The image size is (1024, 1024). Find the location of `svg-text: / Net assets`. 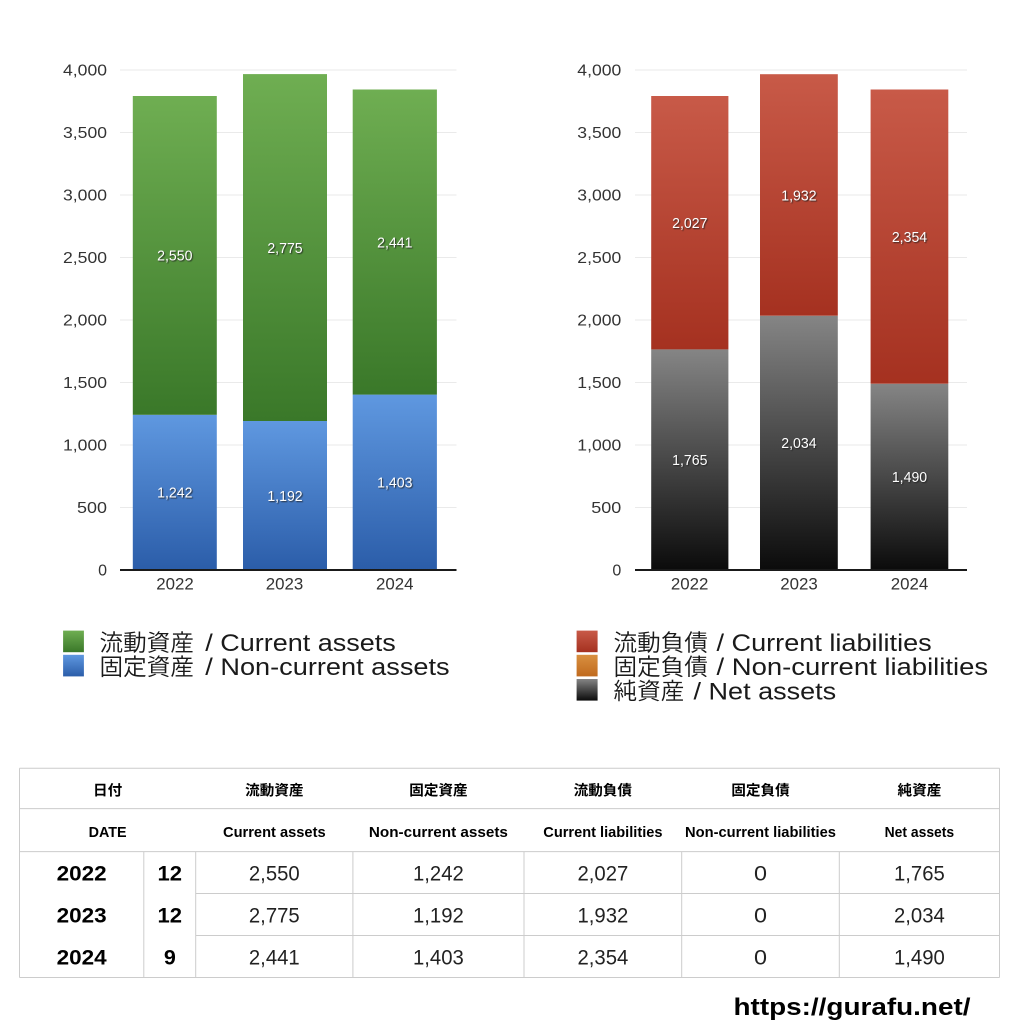

svg-text: / Net assets is located at coordinates (765, 691).